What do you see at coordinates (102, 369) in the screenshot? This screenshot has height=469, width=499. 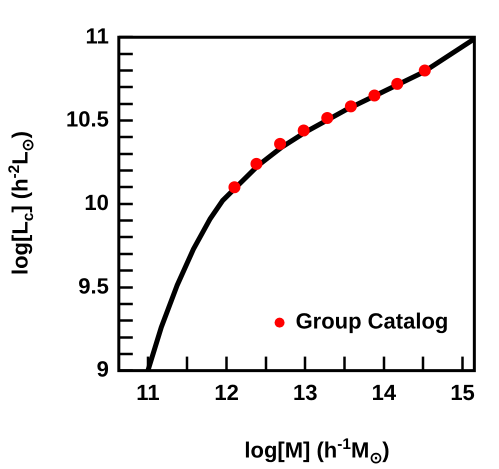 I see `y-tick-label: 9` at bounding box center [102, 369].